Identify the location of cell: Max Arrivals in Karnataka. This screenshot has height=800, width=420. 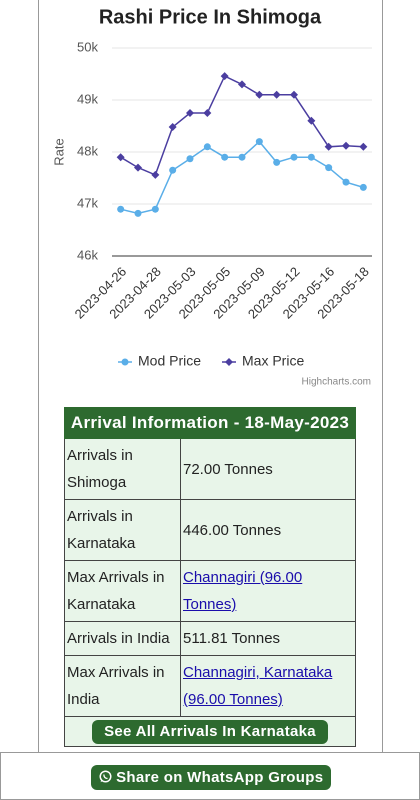
(122, 591).